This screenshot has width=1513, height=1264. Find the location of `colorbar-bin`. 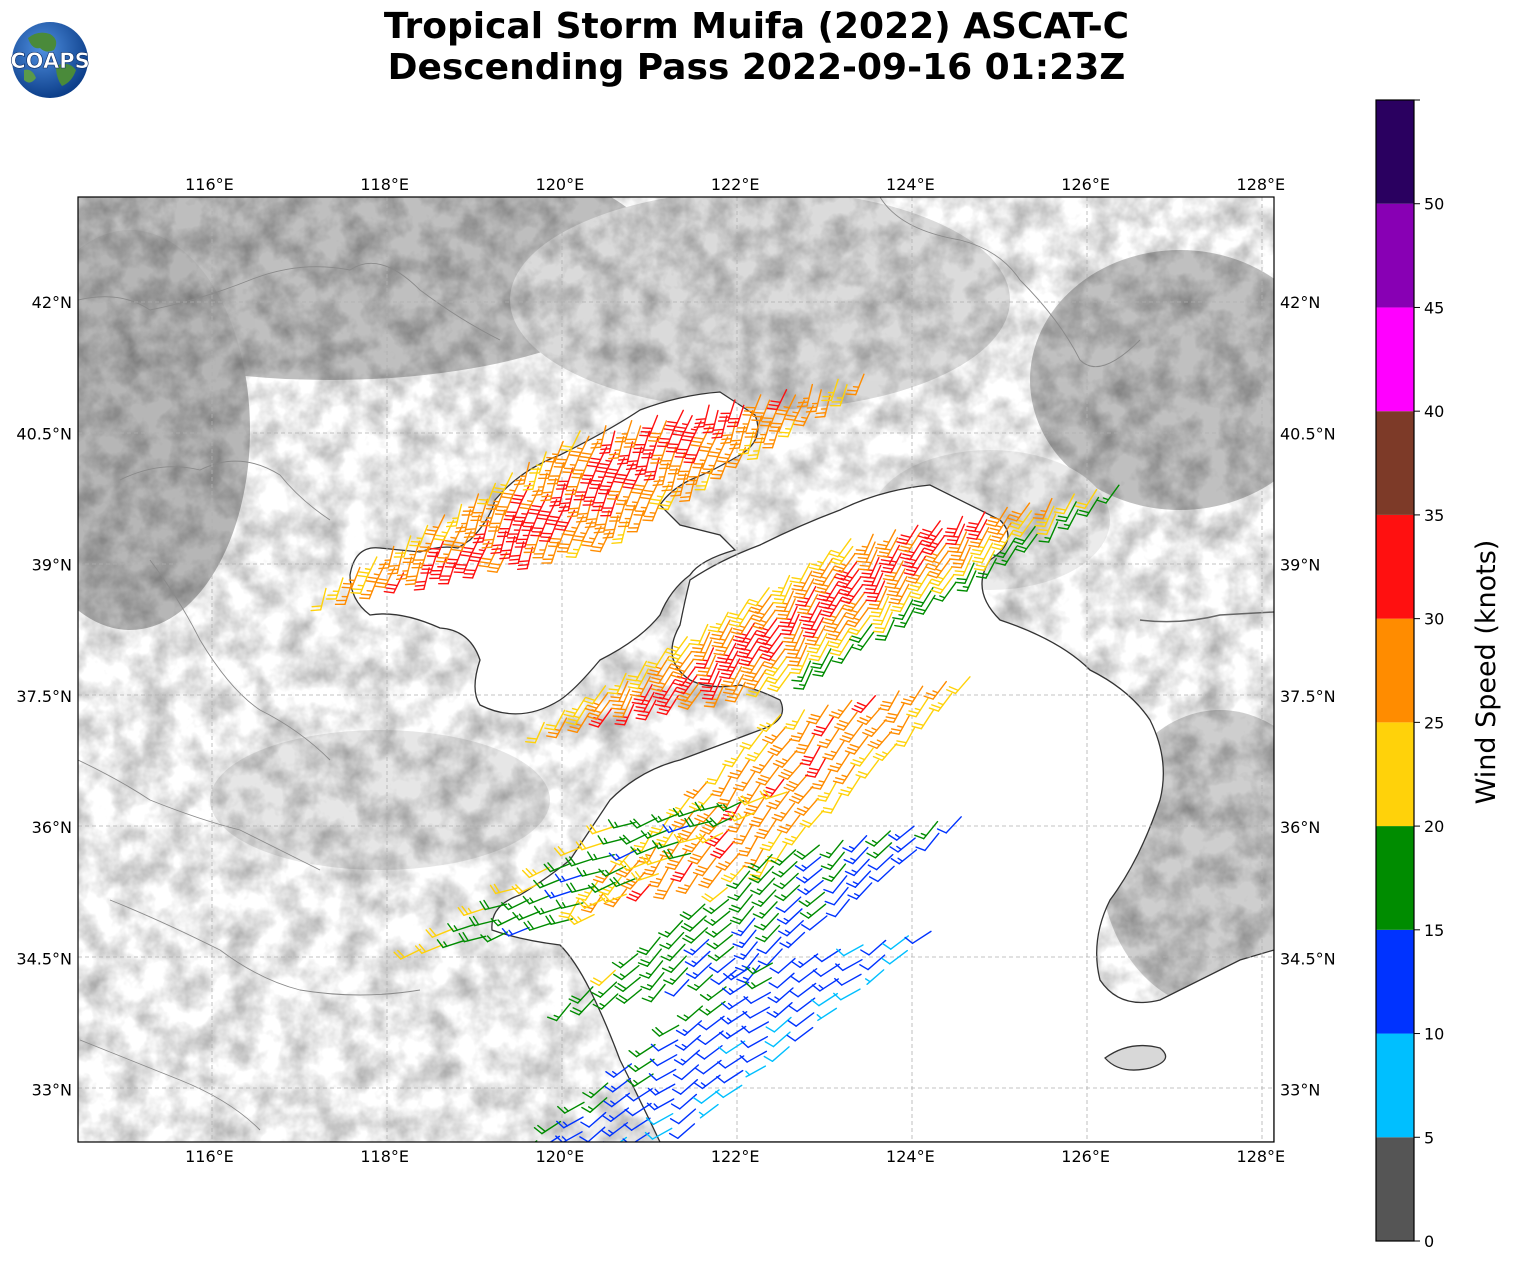

colorbar-bin is located at coordinates (1395, 878).